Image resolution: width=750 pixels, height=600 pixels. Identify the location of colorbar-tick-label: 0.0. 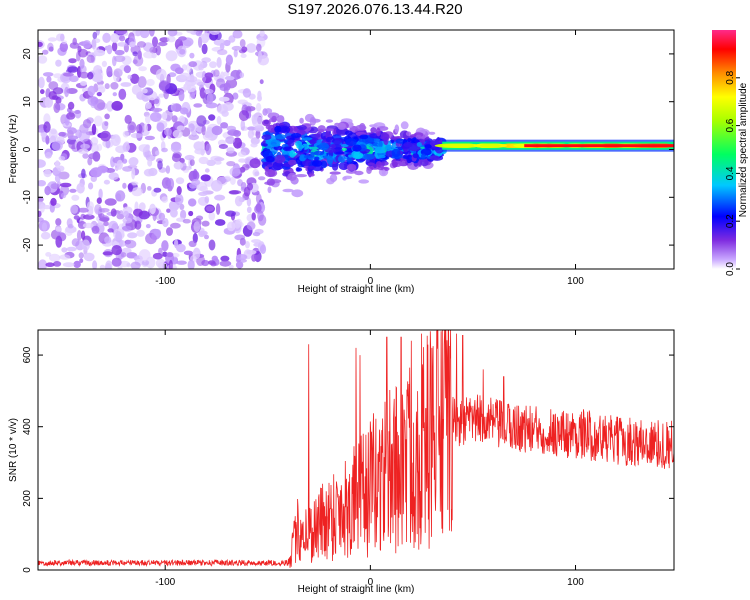
(730, 269).